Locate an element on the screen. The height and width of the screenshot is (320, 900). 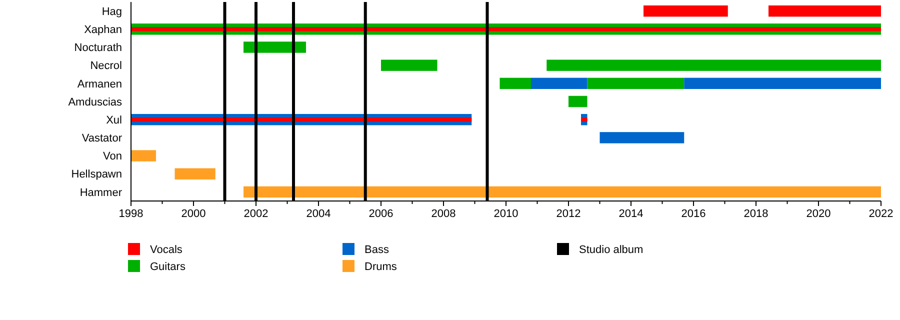
x-tick-label: 2018 is located at coordinates (756, 214).